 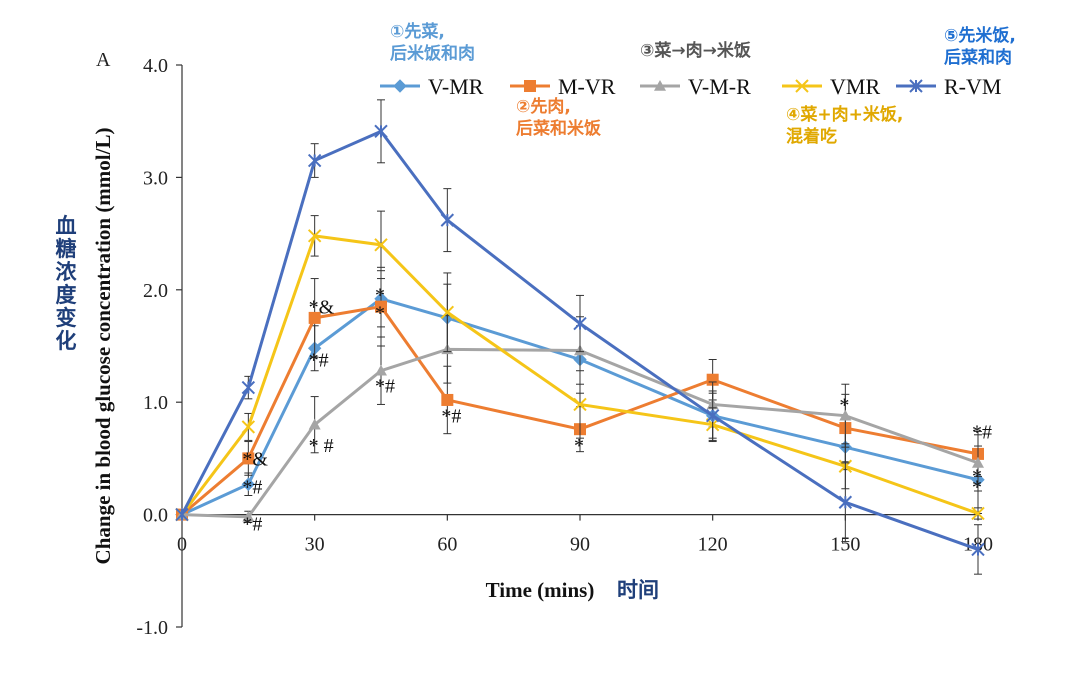 I want to click on y-tick-label: 1.0, so click(x=155, y=403).